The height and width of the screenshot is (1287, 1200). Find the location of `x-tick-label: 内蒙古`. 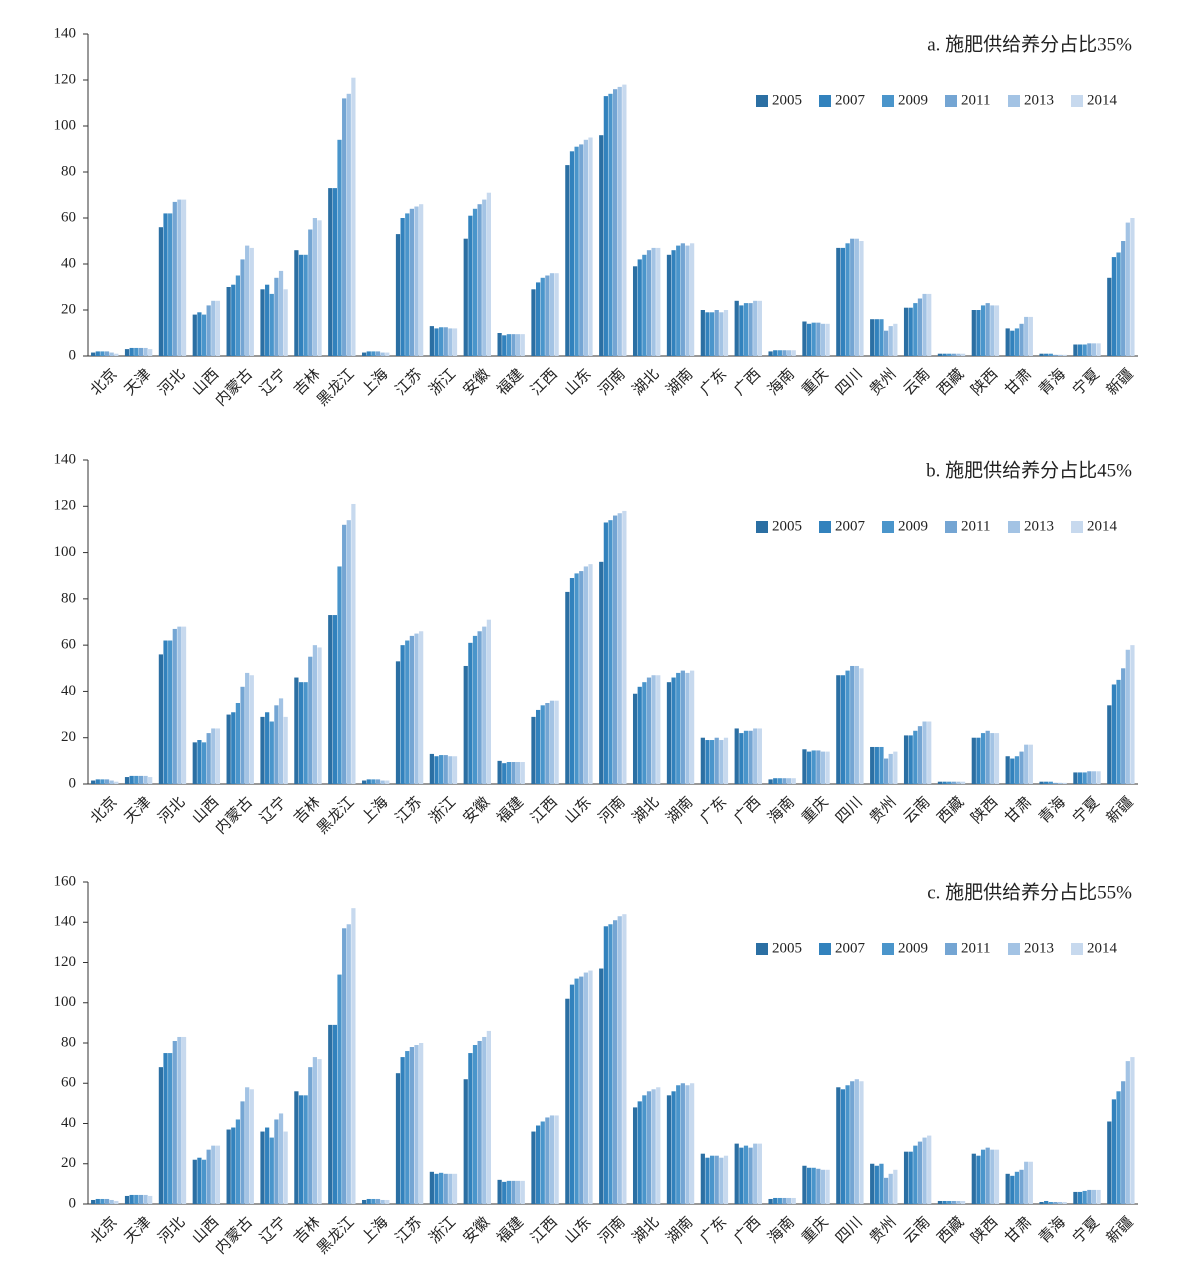

x-tick-label: 内蒙古 is located at coordinates (234, 1236).